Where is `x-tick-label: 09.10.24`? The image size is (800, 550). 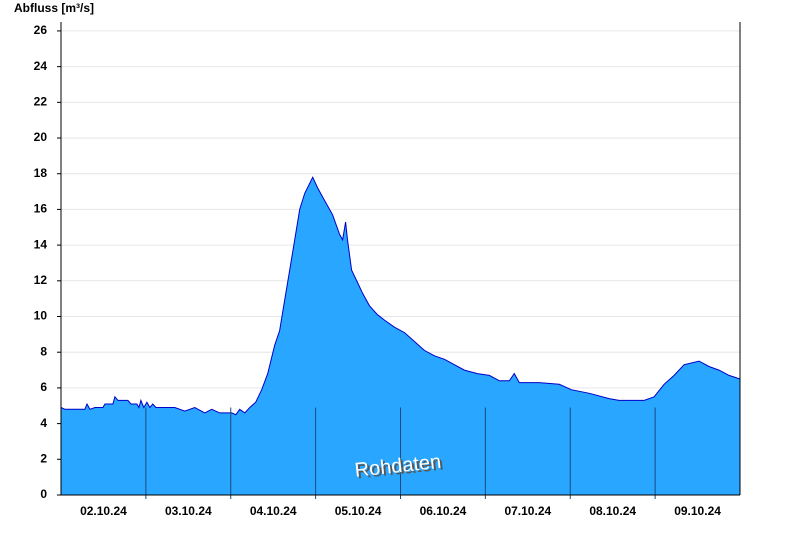
x-tick-label: 09.10.24 is located at coordinates (697, 511).